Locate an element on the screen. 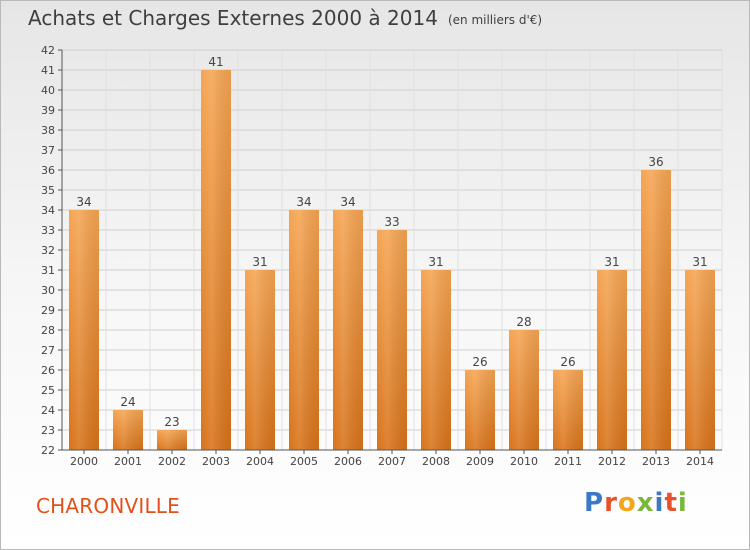 This screenshot has height=550, width=750. x-tick-label: 2009 is located at coordinates (480, 461).